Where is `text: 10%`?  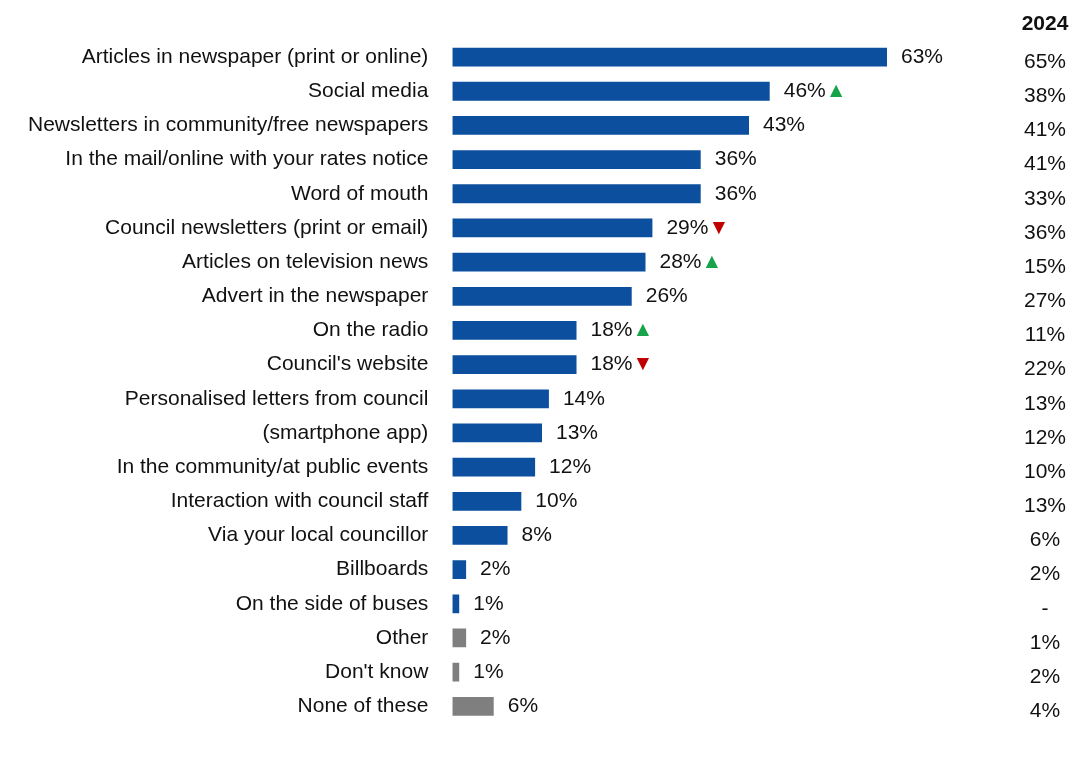 text: 10% is located at coordinates (1045, 470).